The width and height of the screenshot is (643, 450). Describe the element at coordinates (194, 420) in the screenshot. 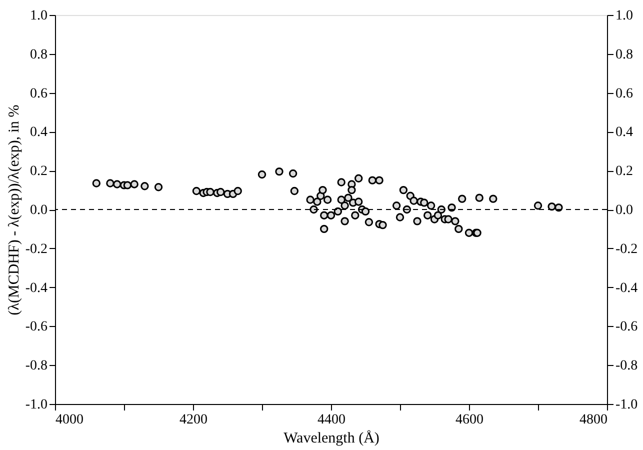

I see `x-tick-label: 4200` at that location.